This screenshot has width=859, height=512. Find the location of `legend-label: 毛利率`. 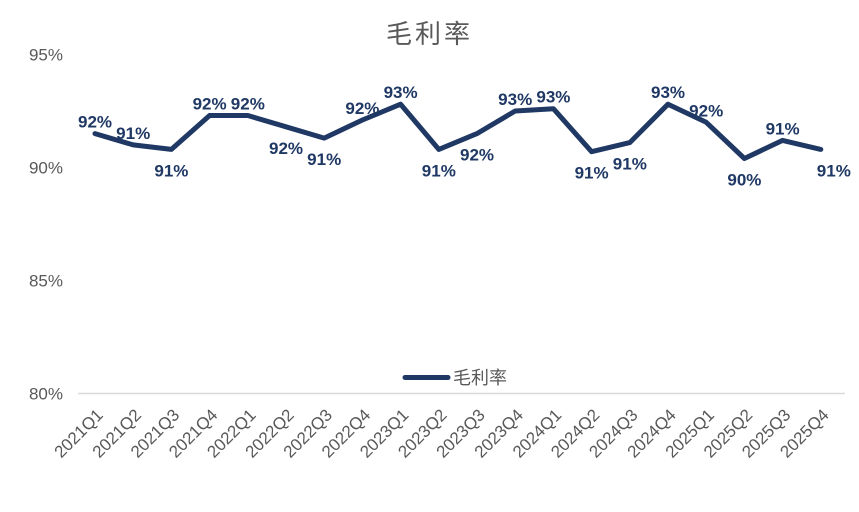

legend-label: 毛利率 is located at coordinates (480, 378).